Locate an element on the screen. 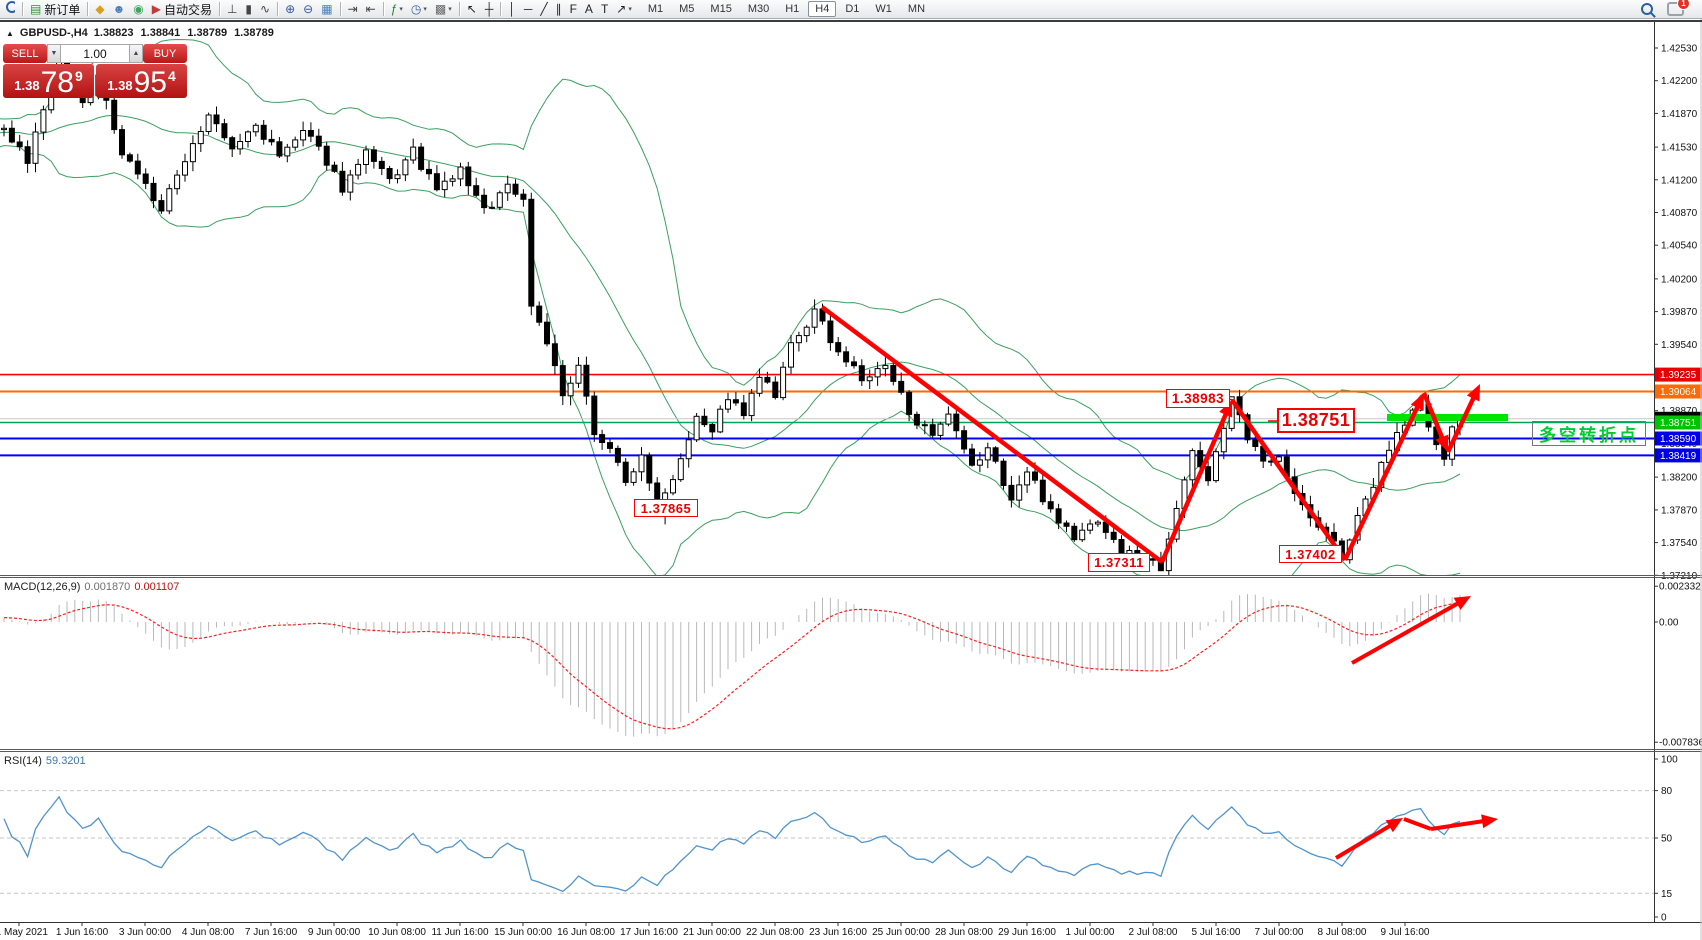 The image size is (1702, 940). shapes-button: ↗ ▾ is located at coordinates (624, 9).